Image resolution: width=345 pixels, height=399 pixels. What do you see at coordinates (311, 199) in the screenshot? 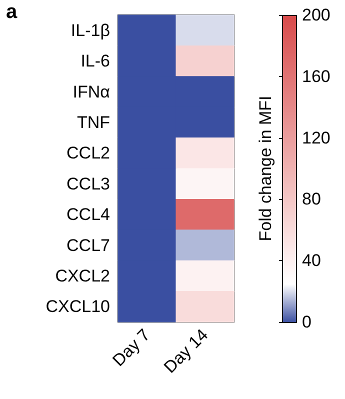
I see `color-bar-label: 80` at bounding box center [311, 199].